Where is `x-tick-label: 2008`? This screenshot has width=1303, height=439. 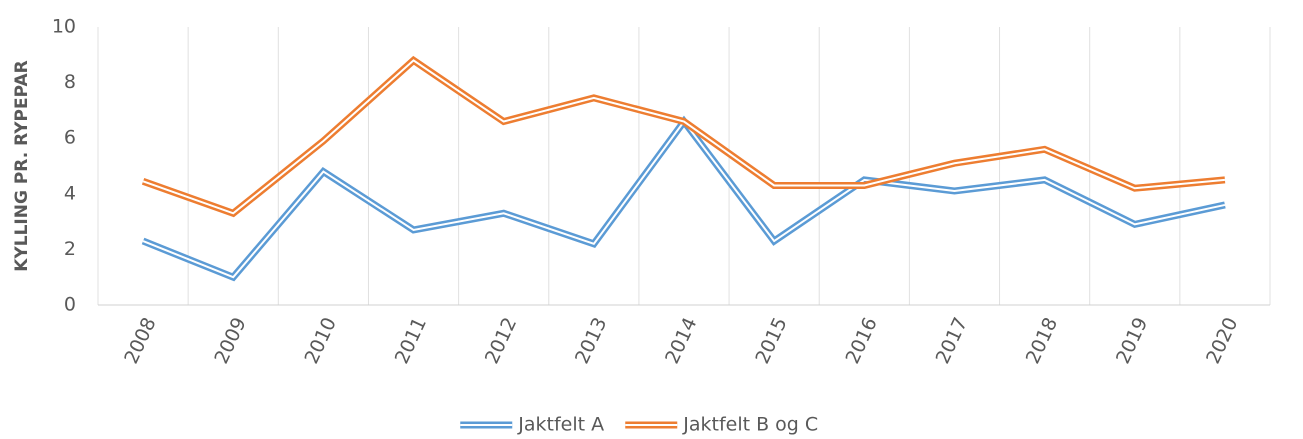 x-tick-label: 2008 is located at coordinates (140, 340).